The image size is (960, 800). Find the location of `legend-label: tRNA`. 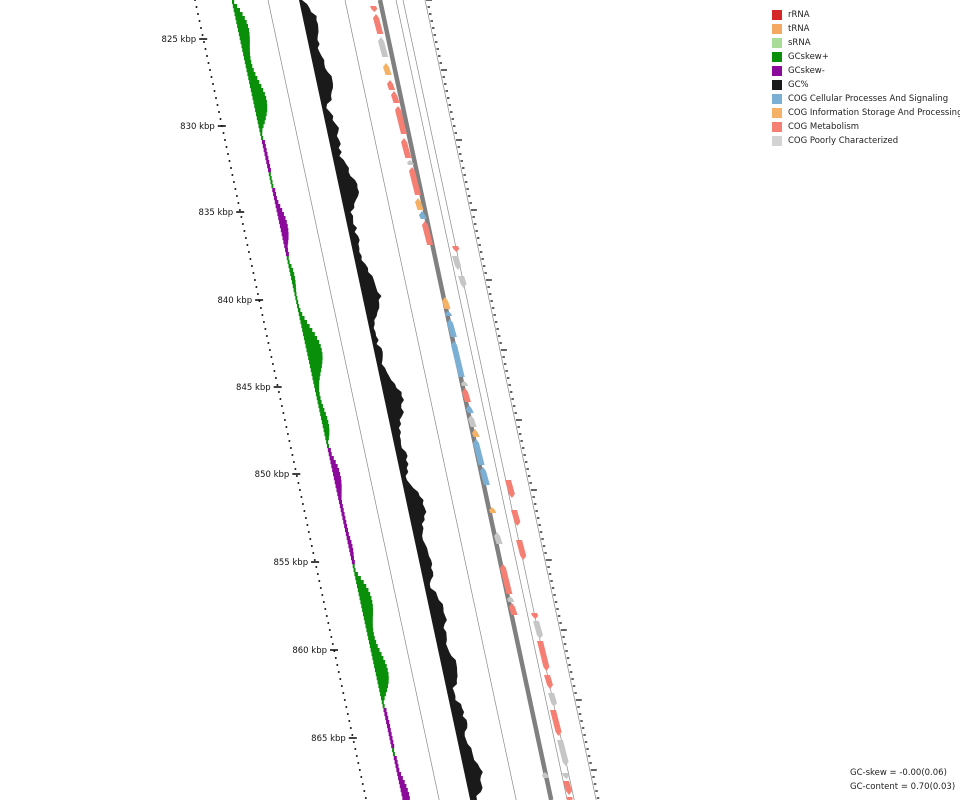

legend-label: tRNA is located at coordinates (799, 29).